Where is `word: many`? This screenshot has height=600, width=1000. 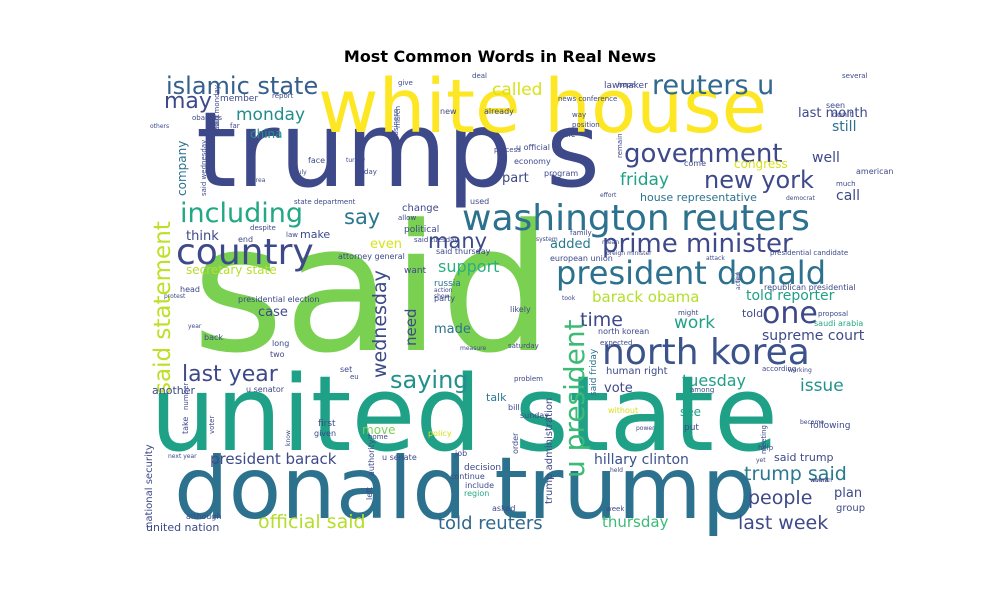 word: many is located at coordinates (457, 241).